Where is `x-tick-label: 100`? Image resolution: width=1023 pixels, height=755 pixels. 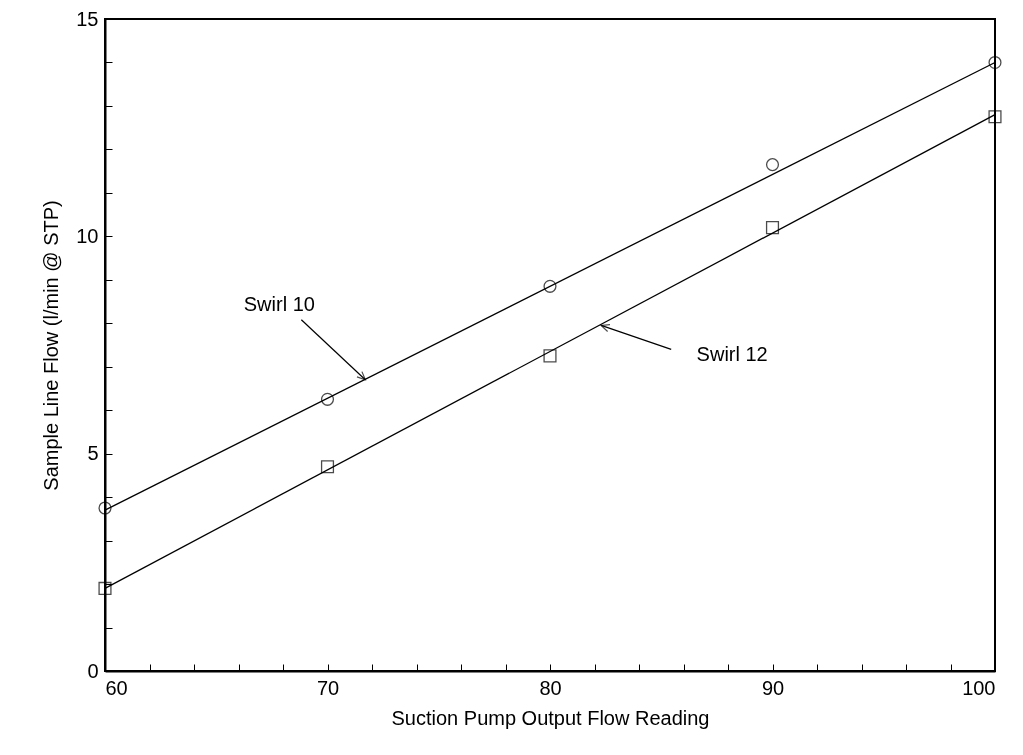 x-tick-label: 100 is located at coordinates (979, 687).